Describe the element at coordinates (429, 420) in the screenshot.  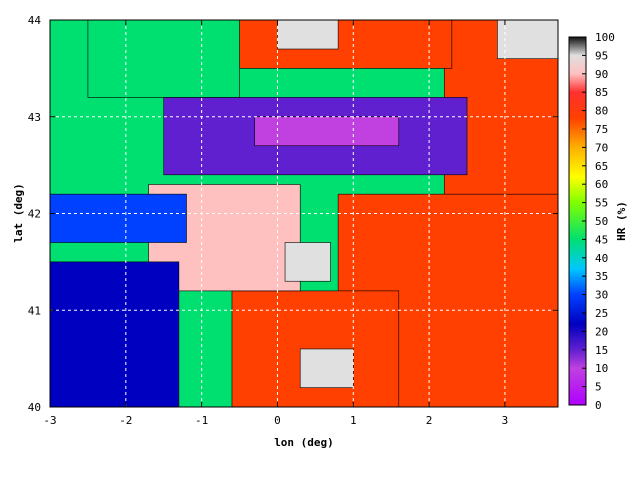
I see `x-tick-label: 2` at that location.